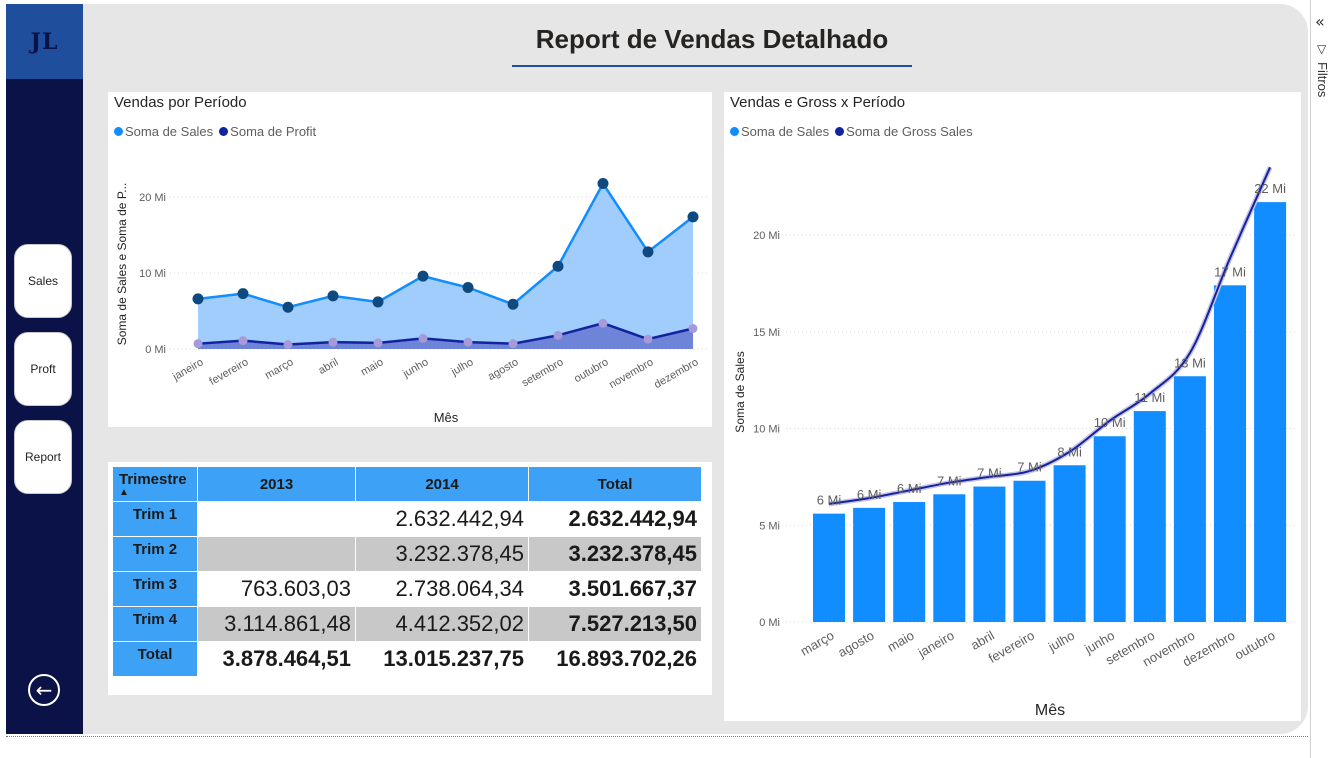  What do you see at coordinates (1322, 80) in the screenshot?
I see `filters-pane-label: Filtros` at bounding box center [1322, 80].